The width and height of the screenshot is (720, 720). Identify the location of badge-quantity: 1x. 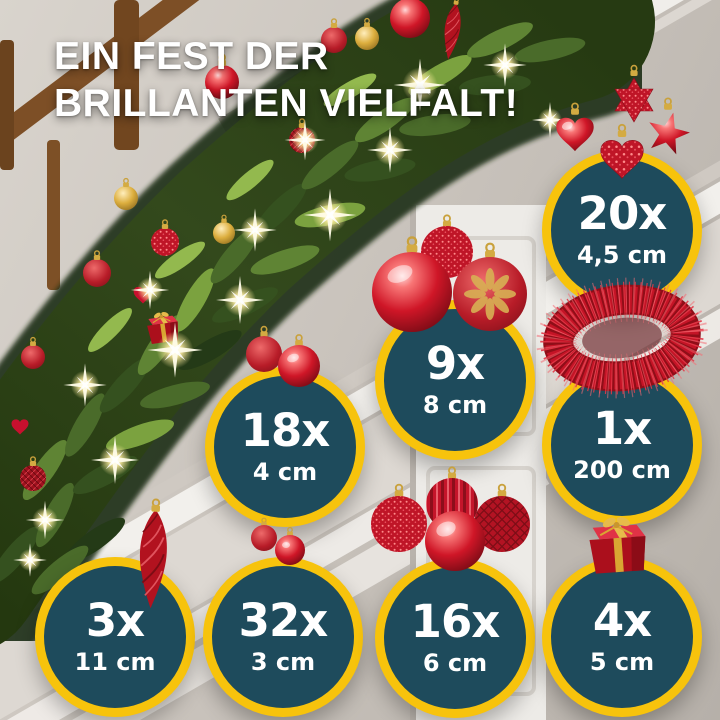
(622, 428).